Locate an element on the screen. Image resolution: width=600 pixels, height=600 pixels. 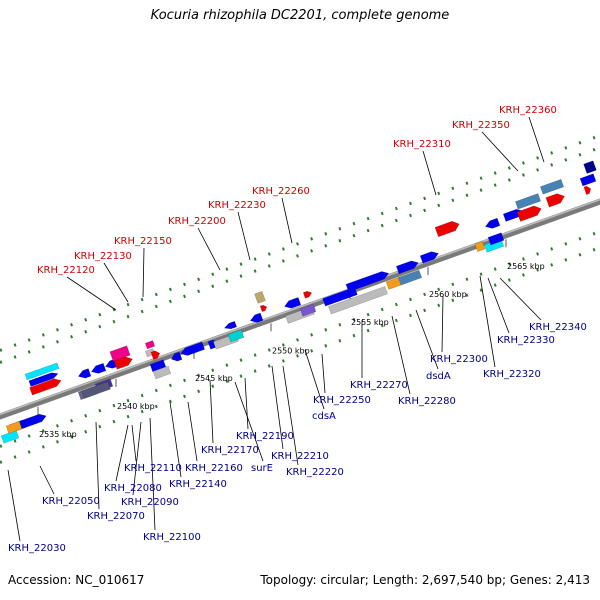
gene-label-lower: KRH_22050 is located at coordinates (71, 501).